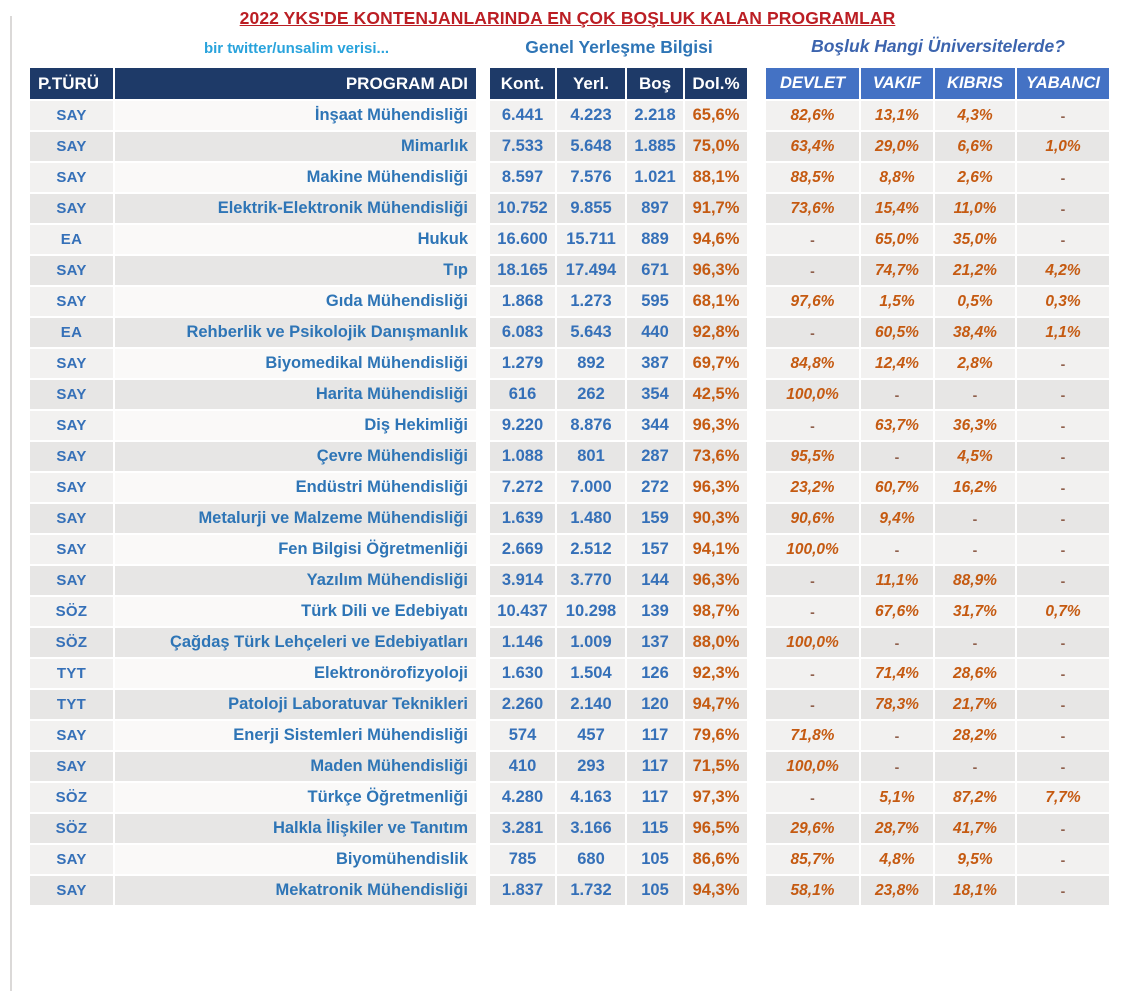 The height and width of the screenshot is (991, 1135). What do you see at coordinates (296, 860) in the screenshot?
I see `cell-program-name: Biyomühendislik` at bounding box center [296, 860].